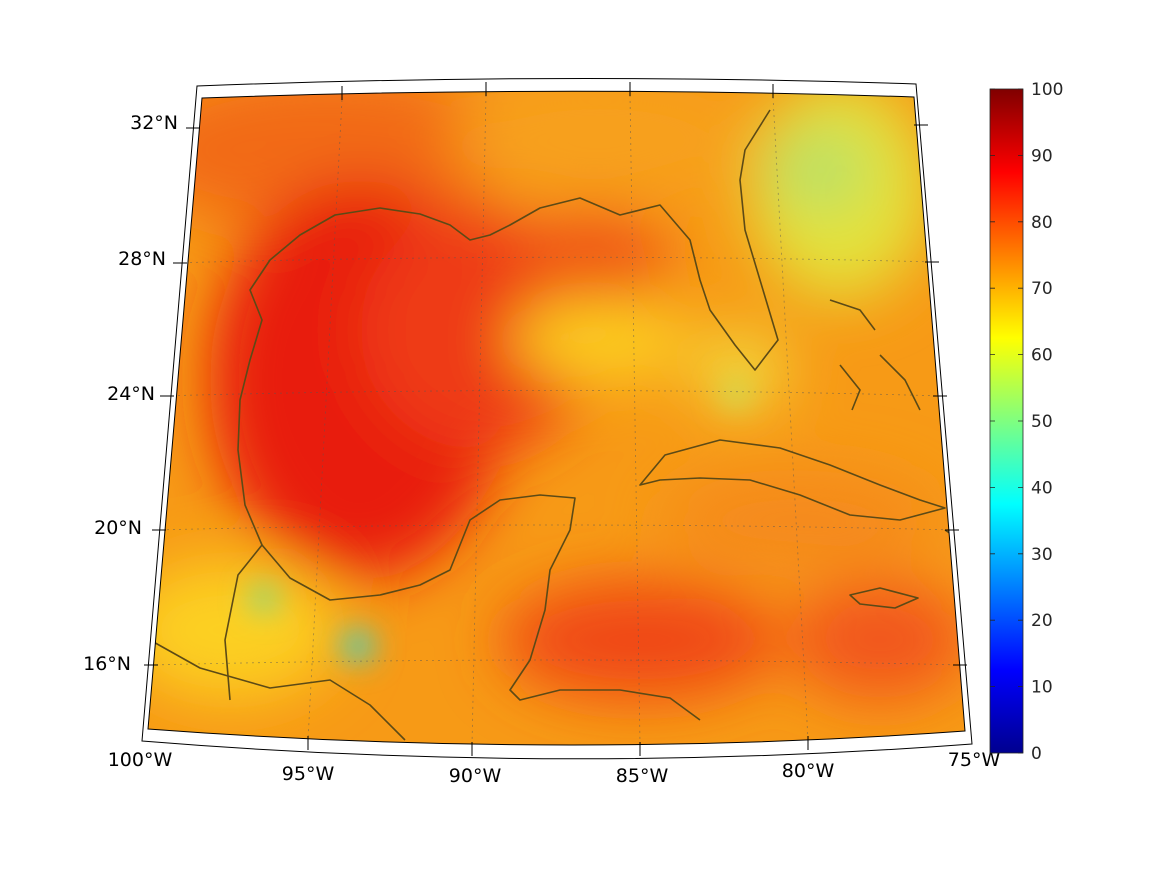 This screenshot has height=875, width=1167. I want to click on colorbar-ticks: 0 10 20 30 40 50 60 70 80 90 100, so click(1026, 422).